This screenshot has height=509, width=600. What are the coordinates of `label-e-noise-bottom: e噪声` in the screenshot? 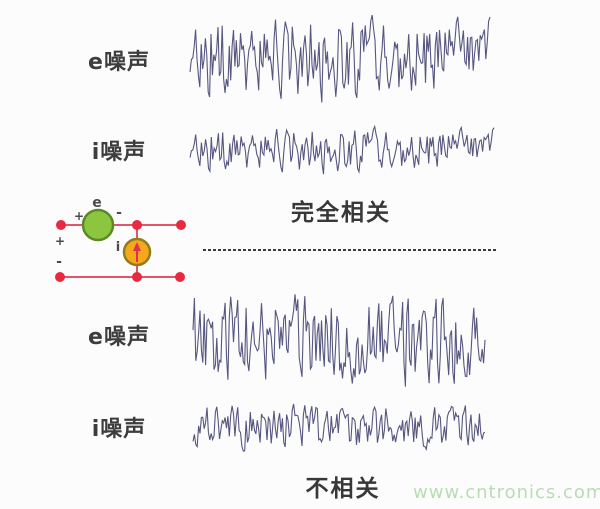 It's located at (119, 337).